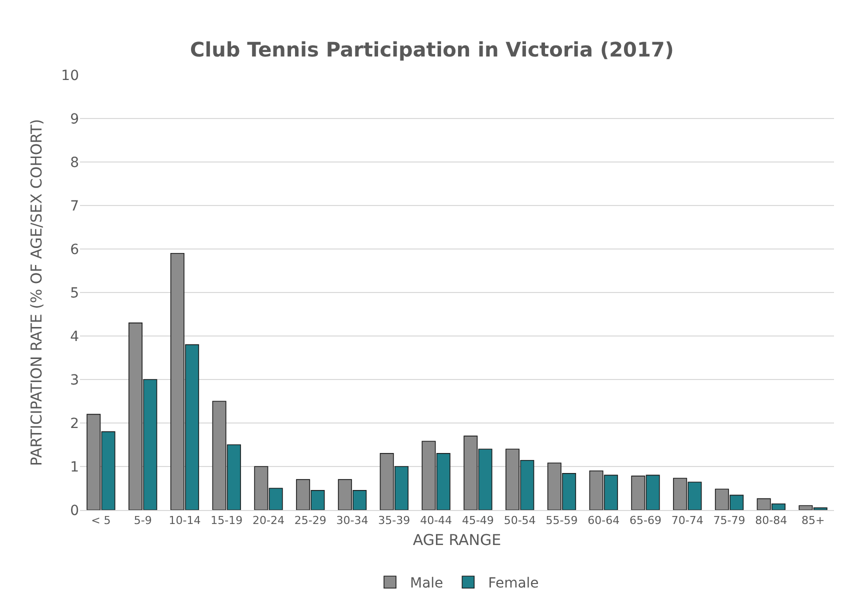  I want to click on x-tick-label: 30-34, so click(352, 521).